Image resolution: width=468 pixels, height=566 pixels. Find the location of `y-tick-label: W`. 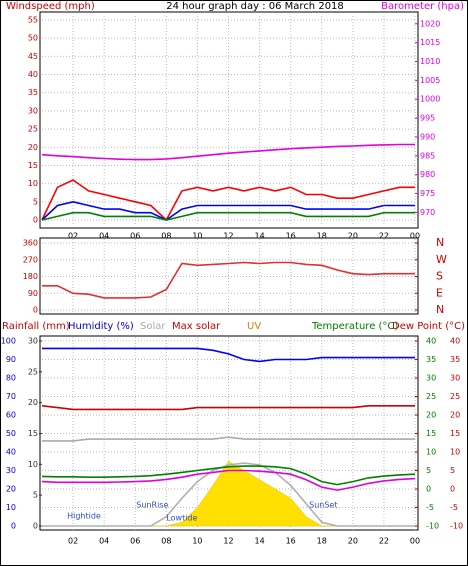

y-tick-label: W is located at coordinates (441, 259).